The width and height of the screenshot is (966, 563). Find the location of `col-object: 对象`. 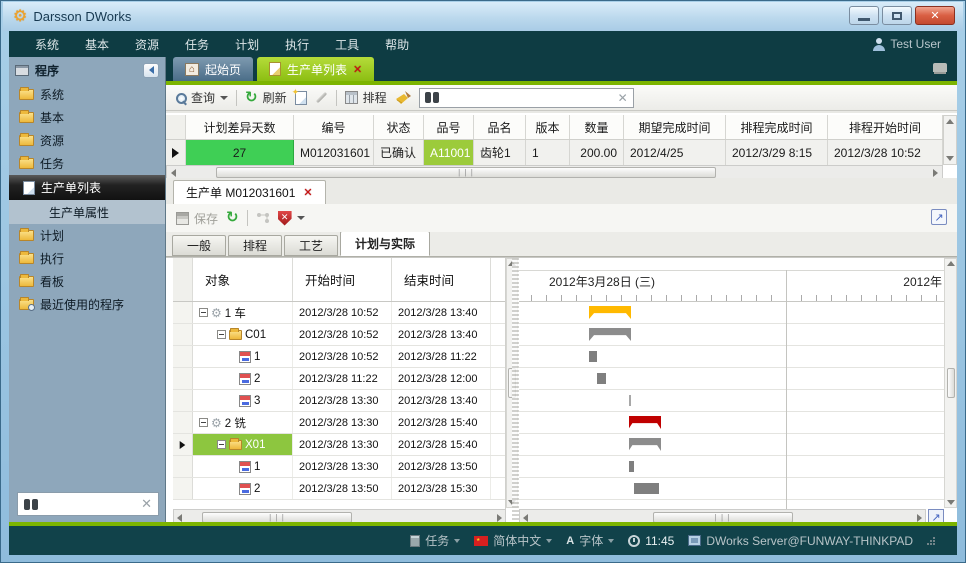

col-object: 对象 is located at coordinates (243, 279).